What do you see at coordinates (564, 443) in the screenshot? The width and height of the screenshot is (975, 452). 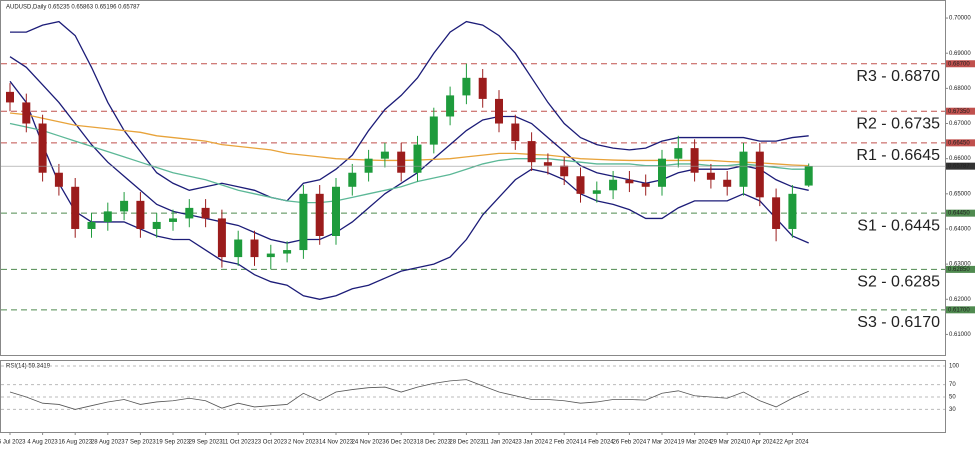 I see `x-tick-label: 2 Feb 2024` at bounding box center [564, 443].